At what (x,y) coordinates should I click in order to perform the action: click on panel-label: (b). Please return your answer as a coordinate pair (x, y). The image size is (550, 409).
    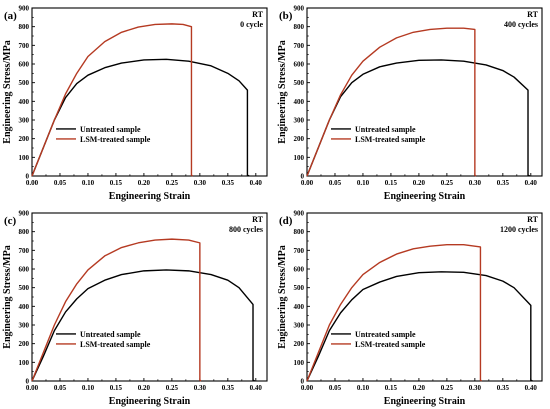
    Looking at the image, I should click on (286, 16).